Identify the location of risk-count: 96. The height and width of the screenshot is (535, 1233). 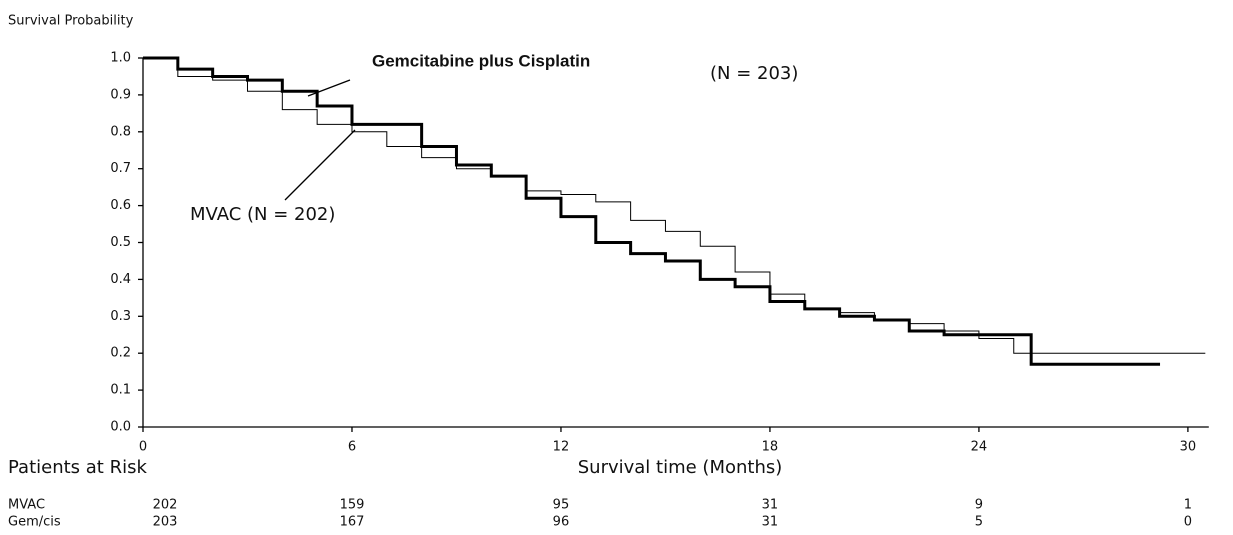
(561, 522).